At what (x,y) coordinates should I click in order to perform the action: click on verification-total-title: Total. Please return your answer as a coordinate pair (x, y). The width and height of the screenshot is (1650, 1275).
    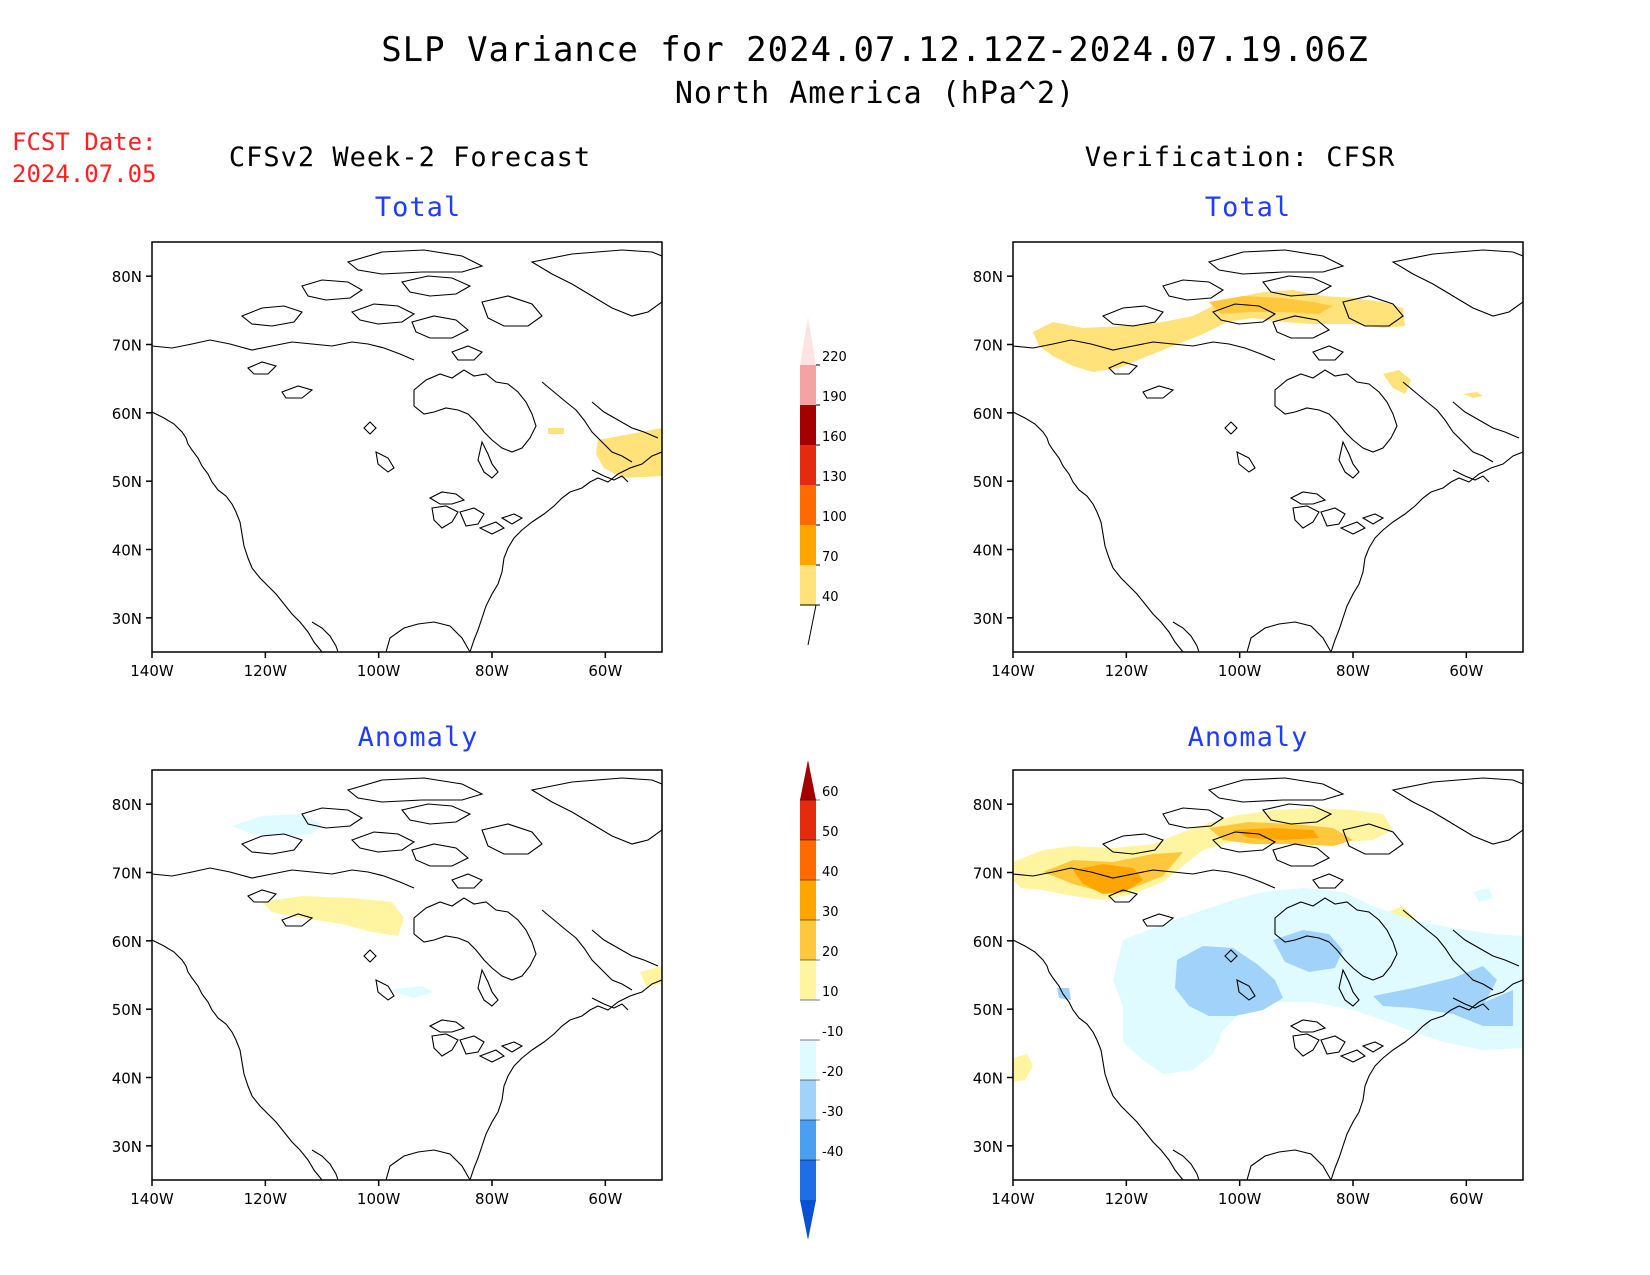
    Looking at the image, I should click on (1248, 207).